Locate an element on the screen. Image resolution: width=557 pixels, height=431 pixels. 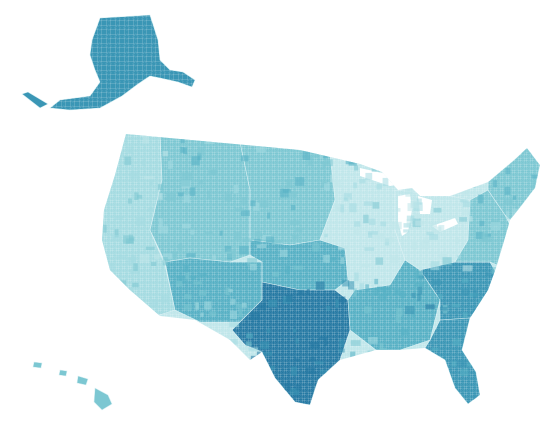
alaska-county-lines is located at coordinates (122, 62).